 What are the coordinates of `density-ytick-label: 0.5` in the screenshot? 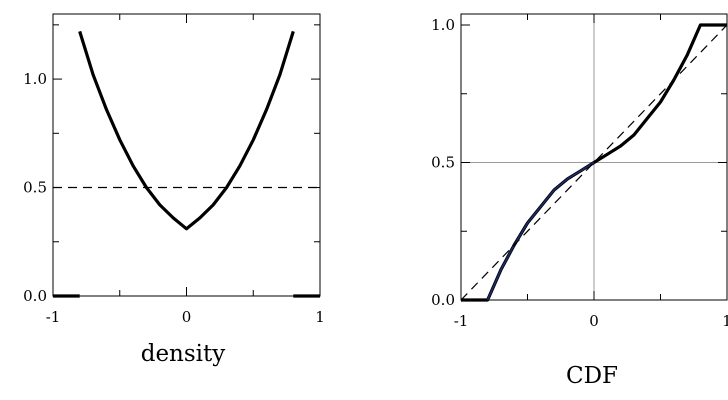 It's located at (35, 188).